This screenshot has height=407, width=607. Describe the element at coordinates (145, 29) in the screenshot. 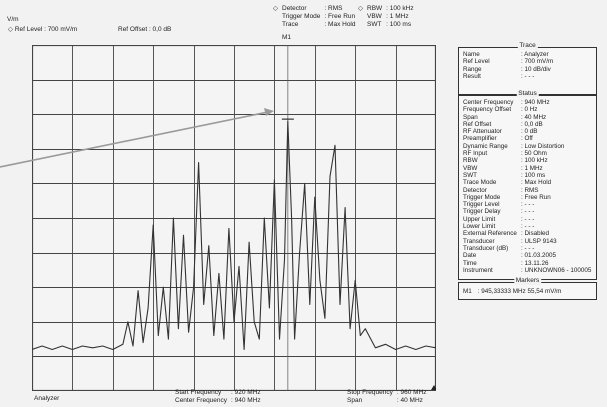

I see `ref-offset-readout: Ref Offset : 0,0 dB` at that location.